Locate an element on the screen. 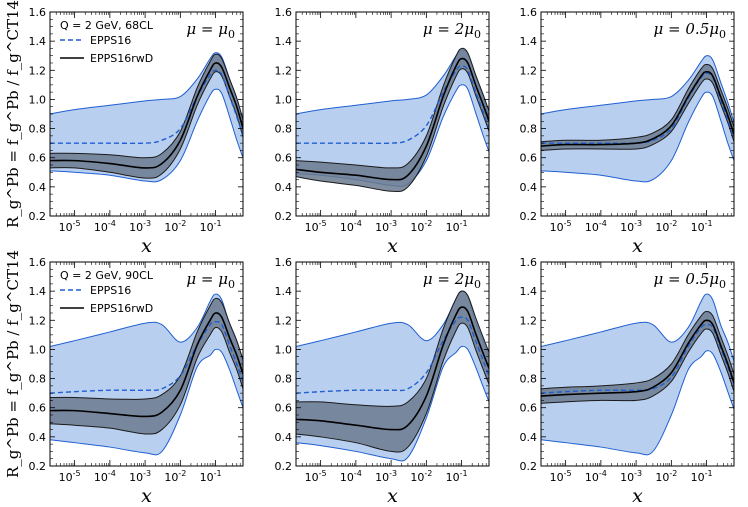  scale-label: μ = 0.5μ0 is located at coordinates (690, 280).